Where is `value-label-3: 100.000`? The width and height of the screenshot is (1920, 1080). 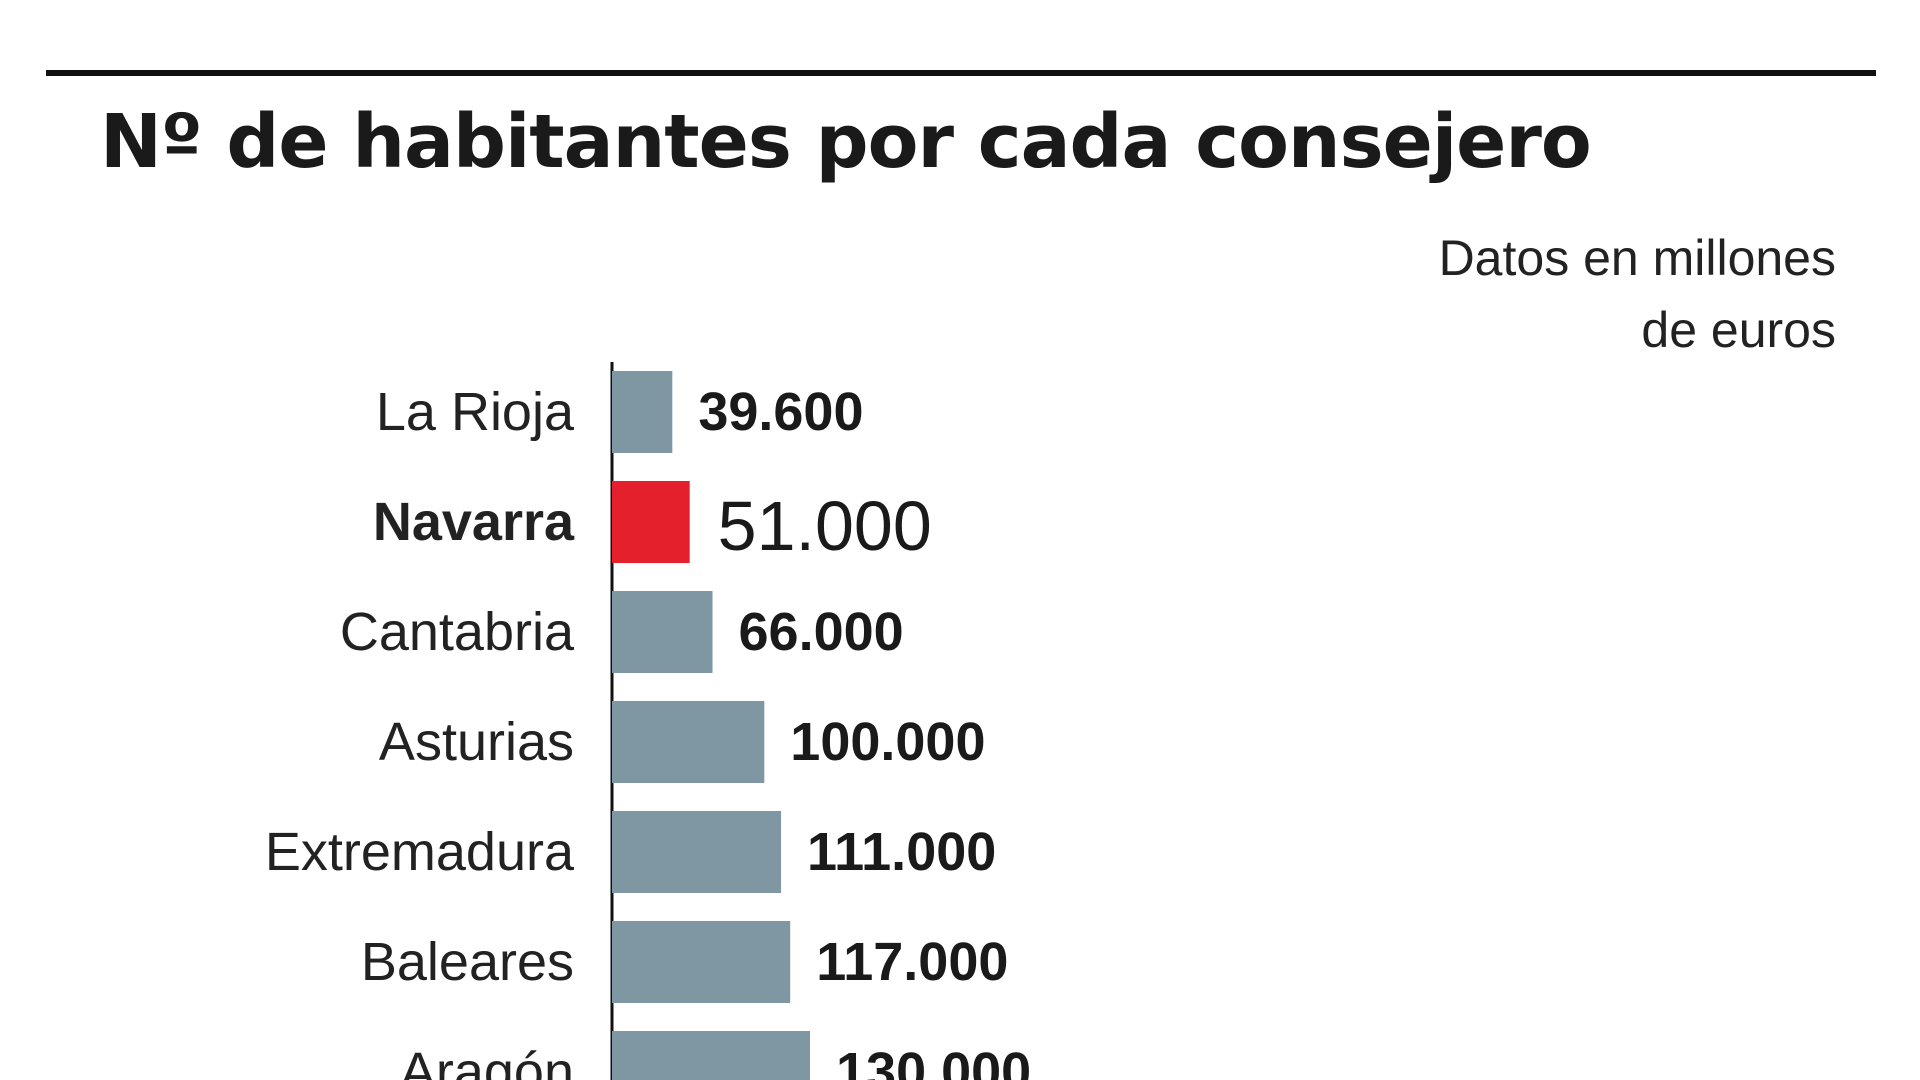
value-label-3: 100.000 is located at coordinates (887, 742).